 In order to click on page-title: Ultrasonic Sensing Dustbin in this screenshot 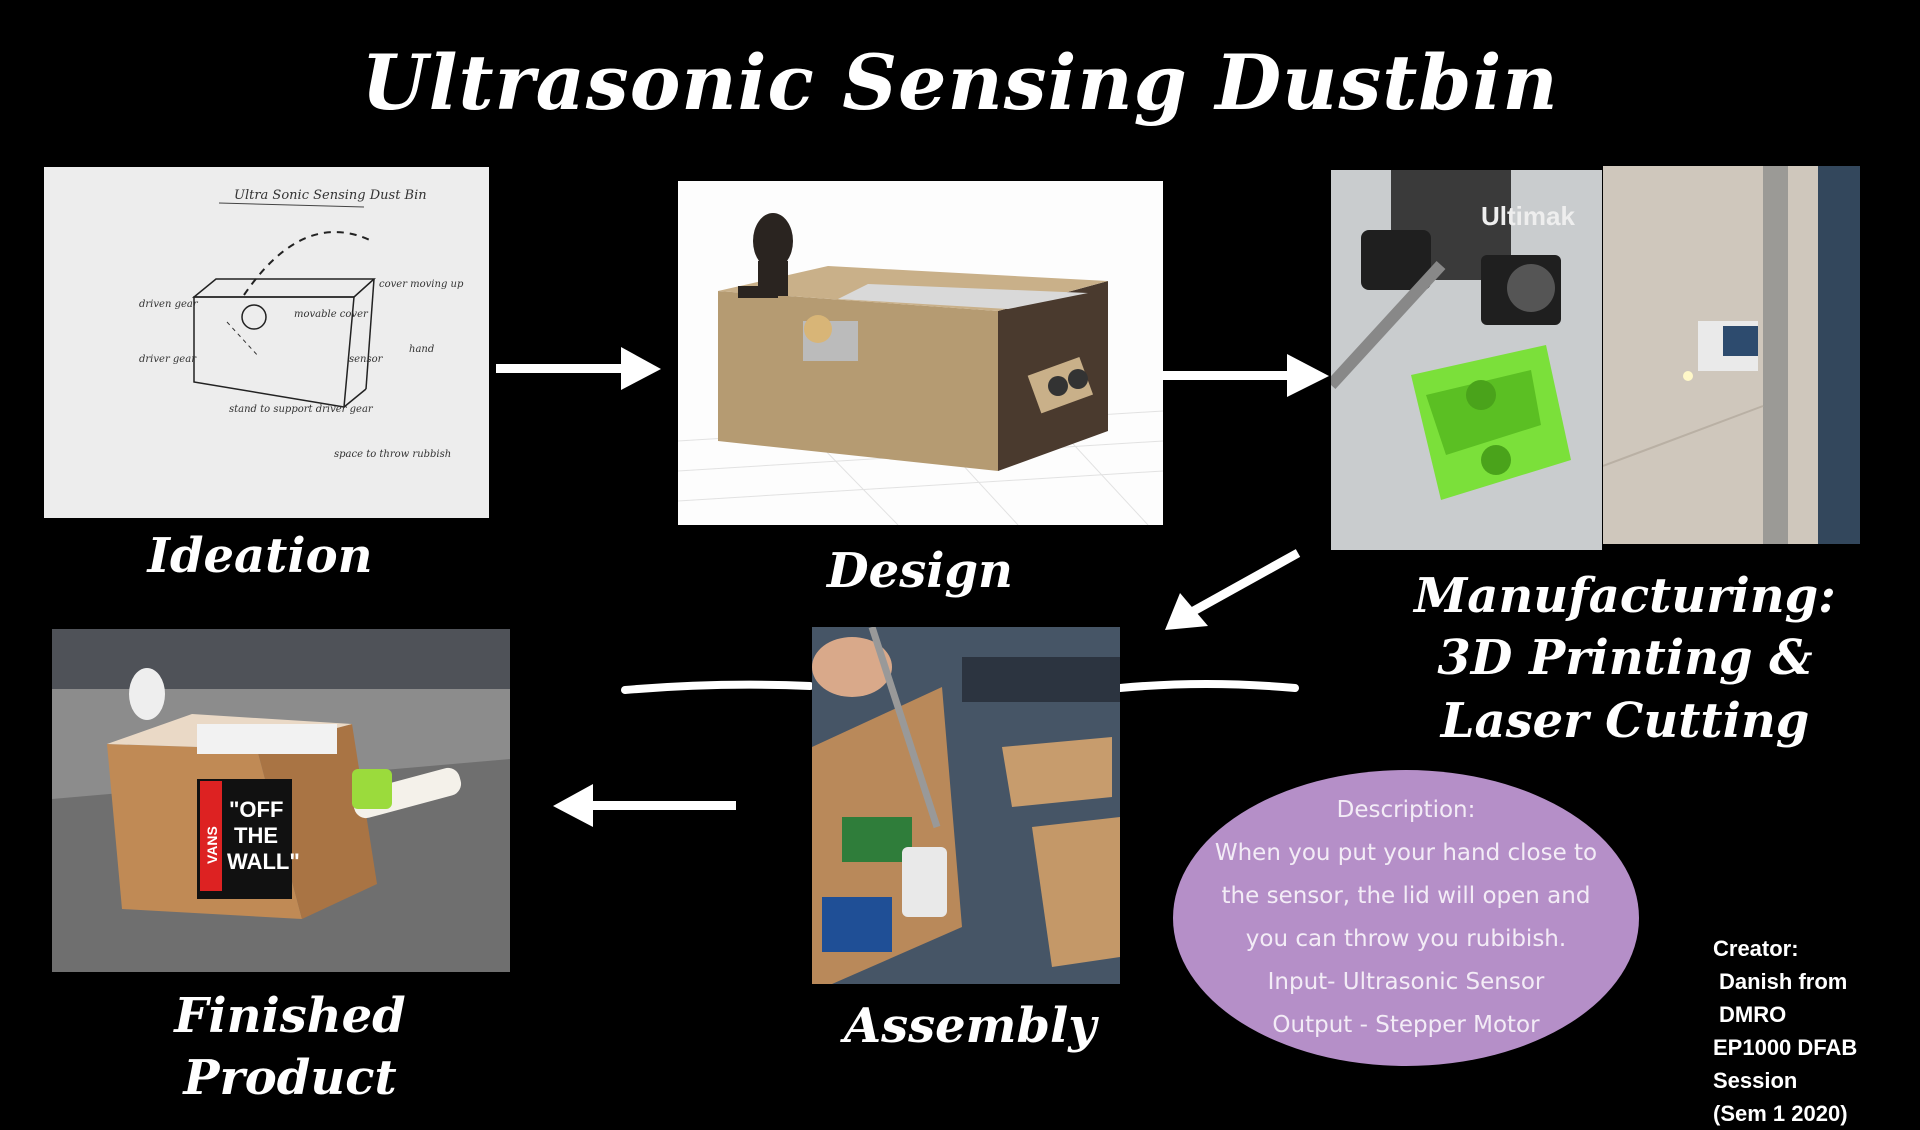, I will do `click(960, 82)`.